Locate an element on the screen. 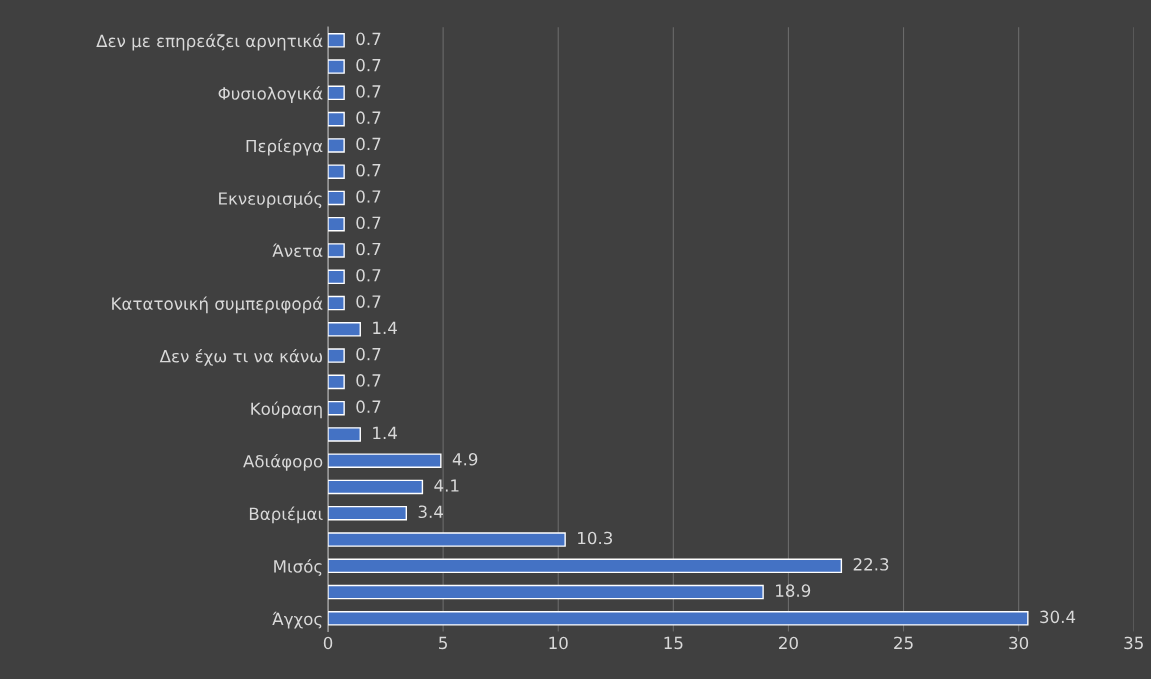 This screenshot has width=1151, height=679. data-label: 22.3 is located at coordinates (871, 564).